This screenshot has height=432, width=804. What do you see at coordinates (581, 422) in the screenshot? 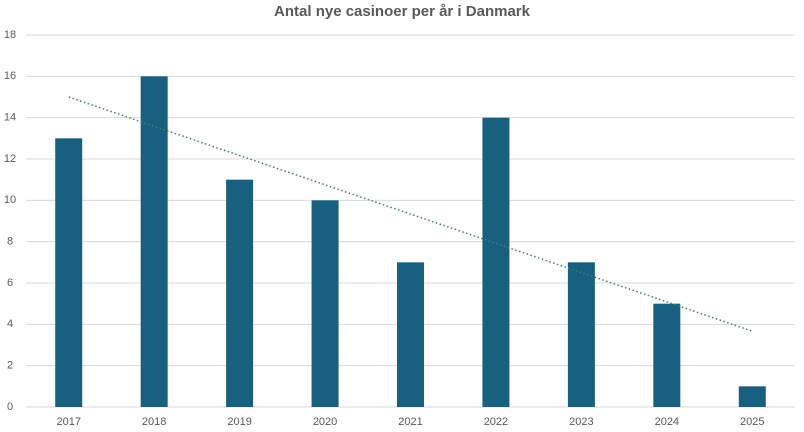
I see `x-tick-label: 2023` at bounding box center [581, 422].